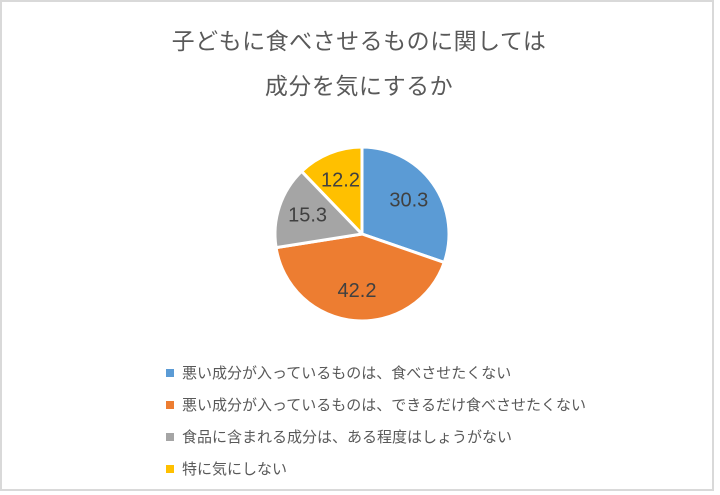 This screenshot has height=495, width=720. What do you see at coordinates (359, 86) in the screenshot?
I see `chart-title-line-2: 成分を気にするか` at bounding box center [359, 86].